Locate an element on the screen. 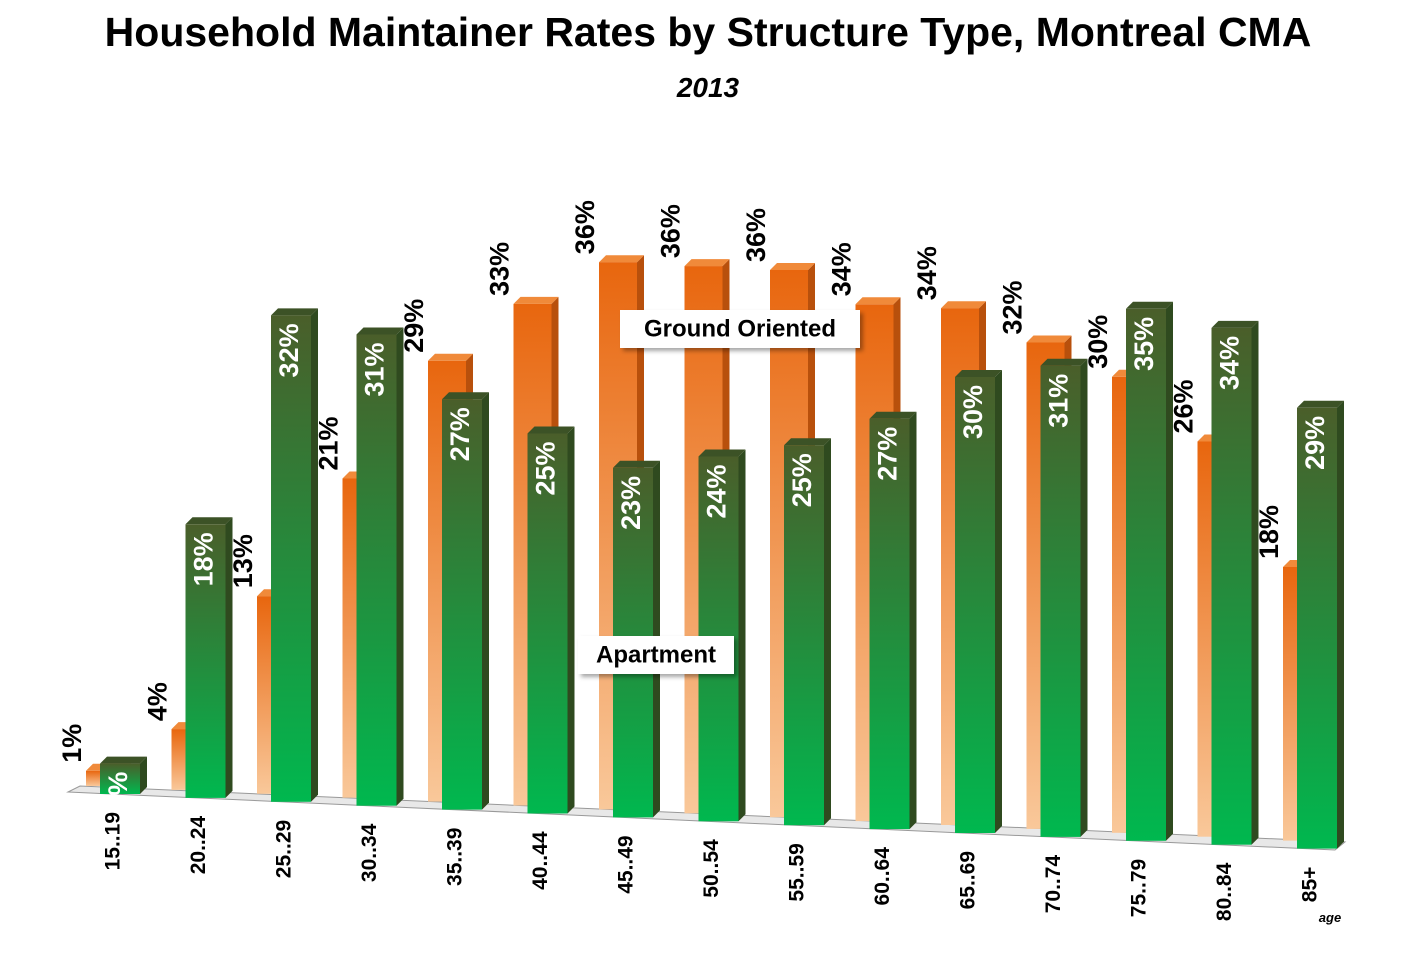  x-tick-label: 45..49 is located at coordinates (626, 864).